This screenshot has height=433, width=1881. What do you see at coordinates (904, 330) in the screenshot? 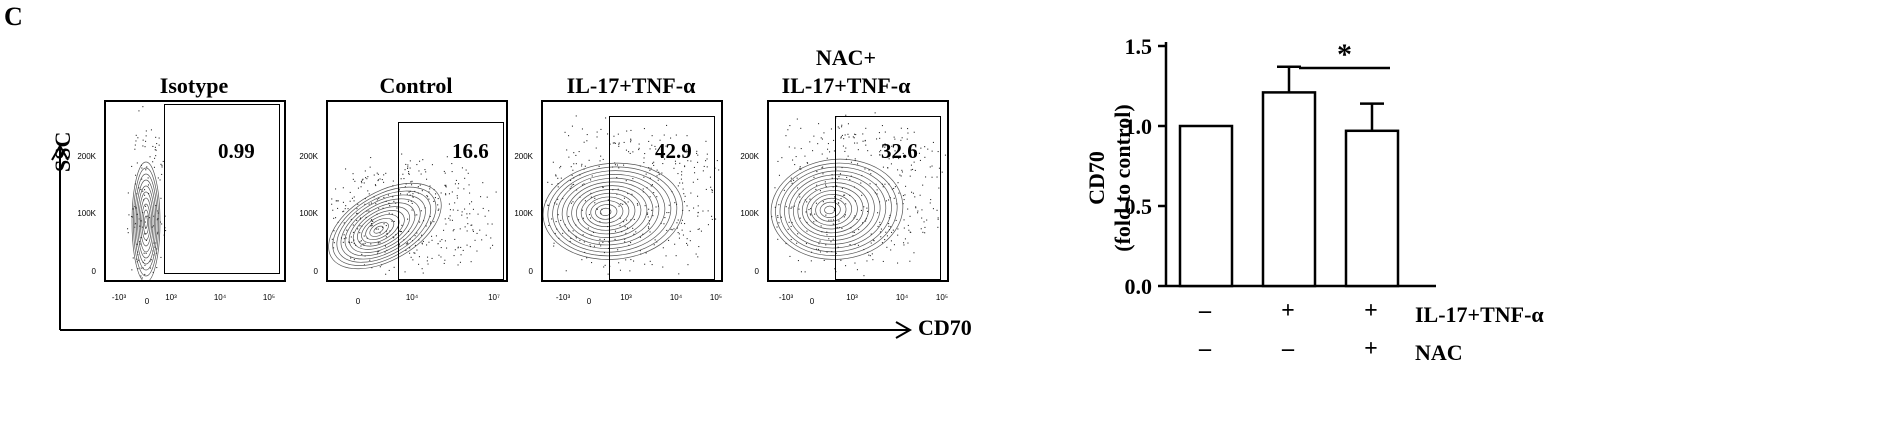
I see `cd70-arrow-head` at bounding box center [904, 330].